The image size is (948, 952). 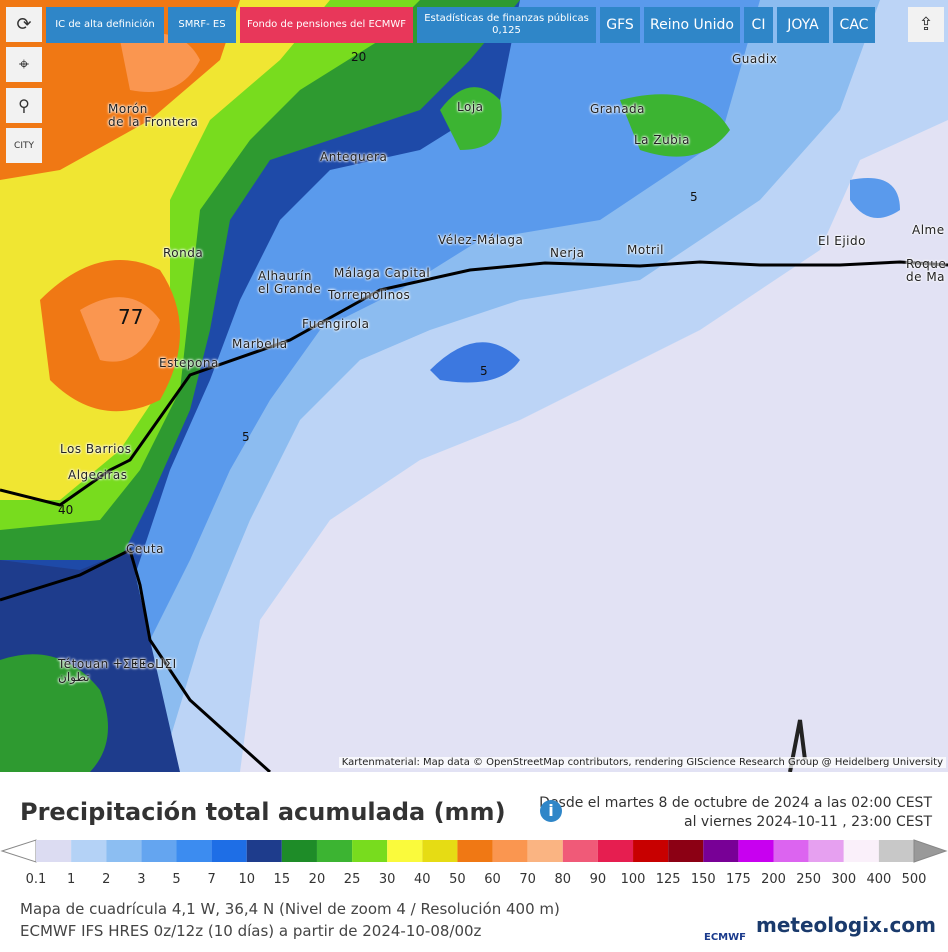 I want to click on toolbar-button: CAC, so click(x=854, y=25).